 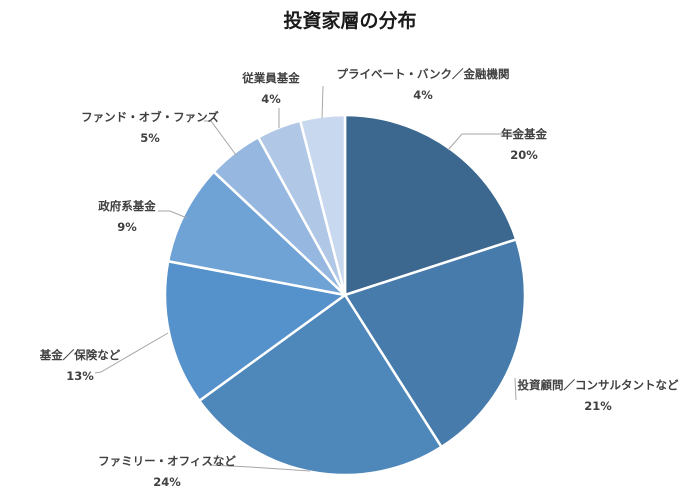 What do you see at coordinates (150, 117) in the screenshot?
I see `data-label-category: ファンド・オブ・ファンズ` at bounding box center [150, 117].